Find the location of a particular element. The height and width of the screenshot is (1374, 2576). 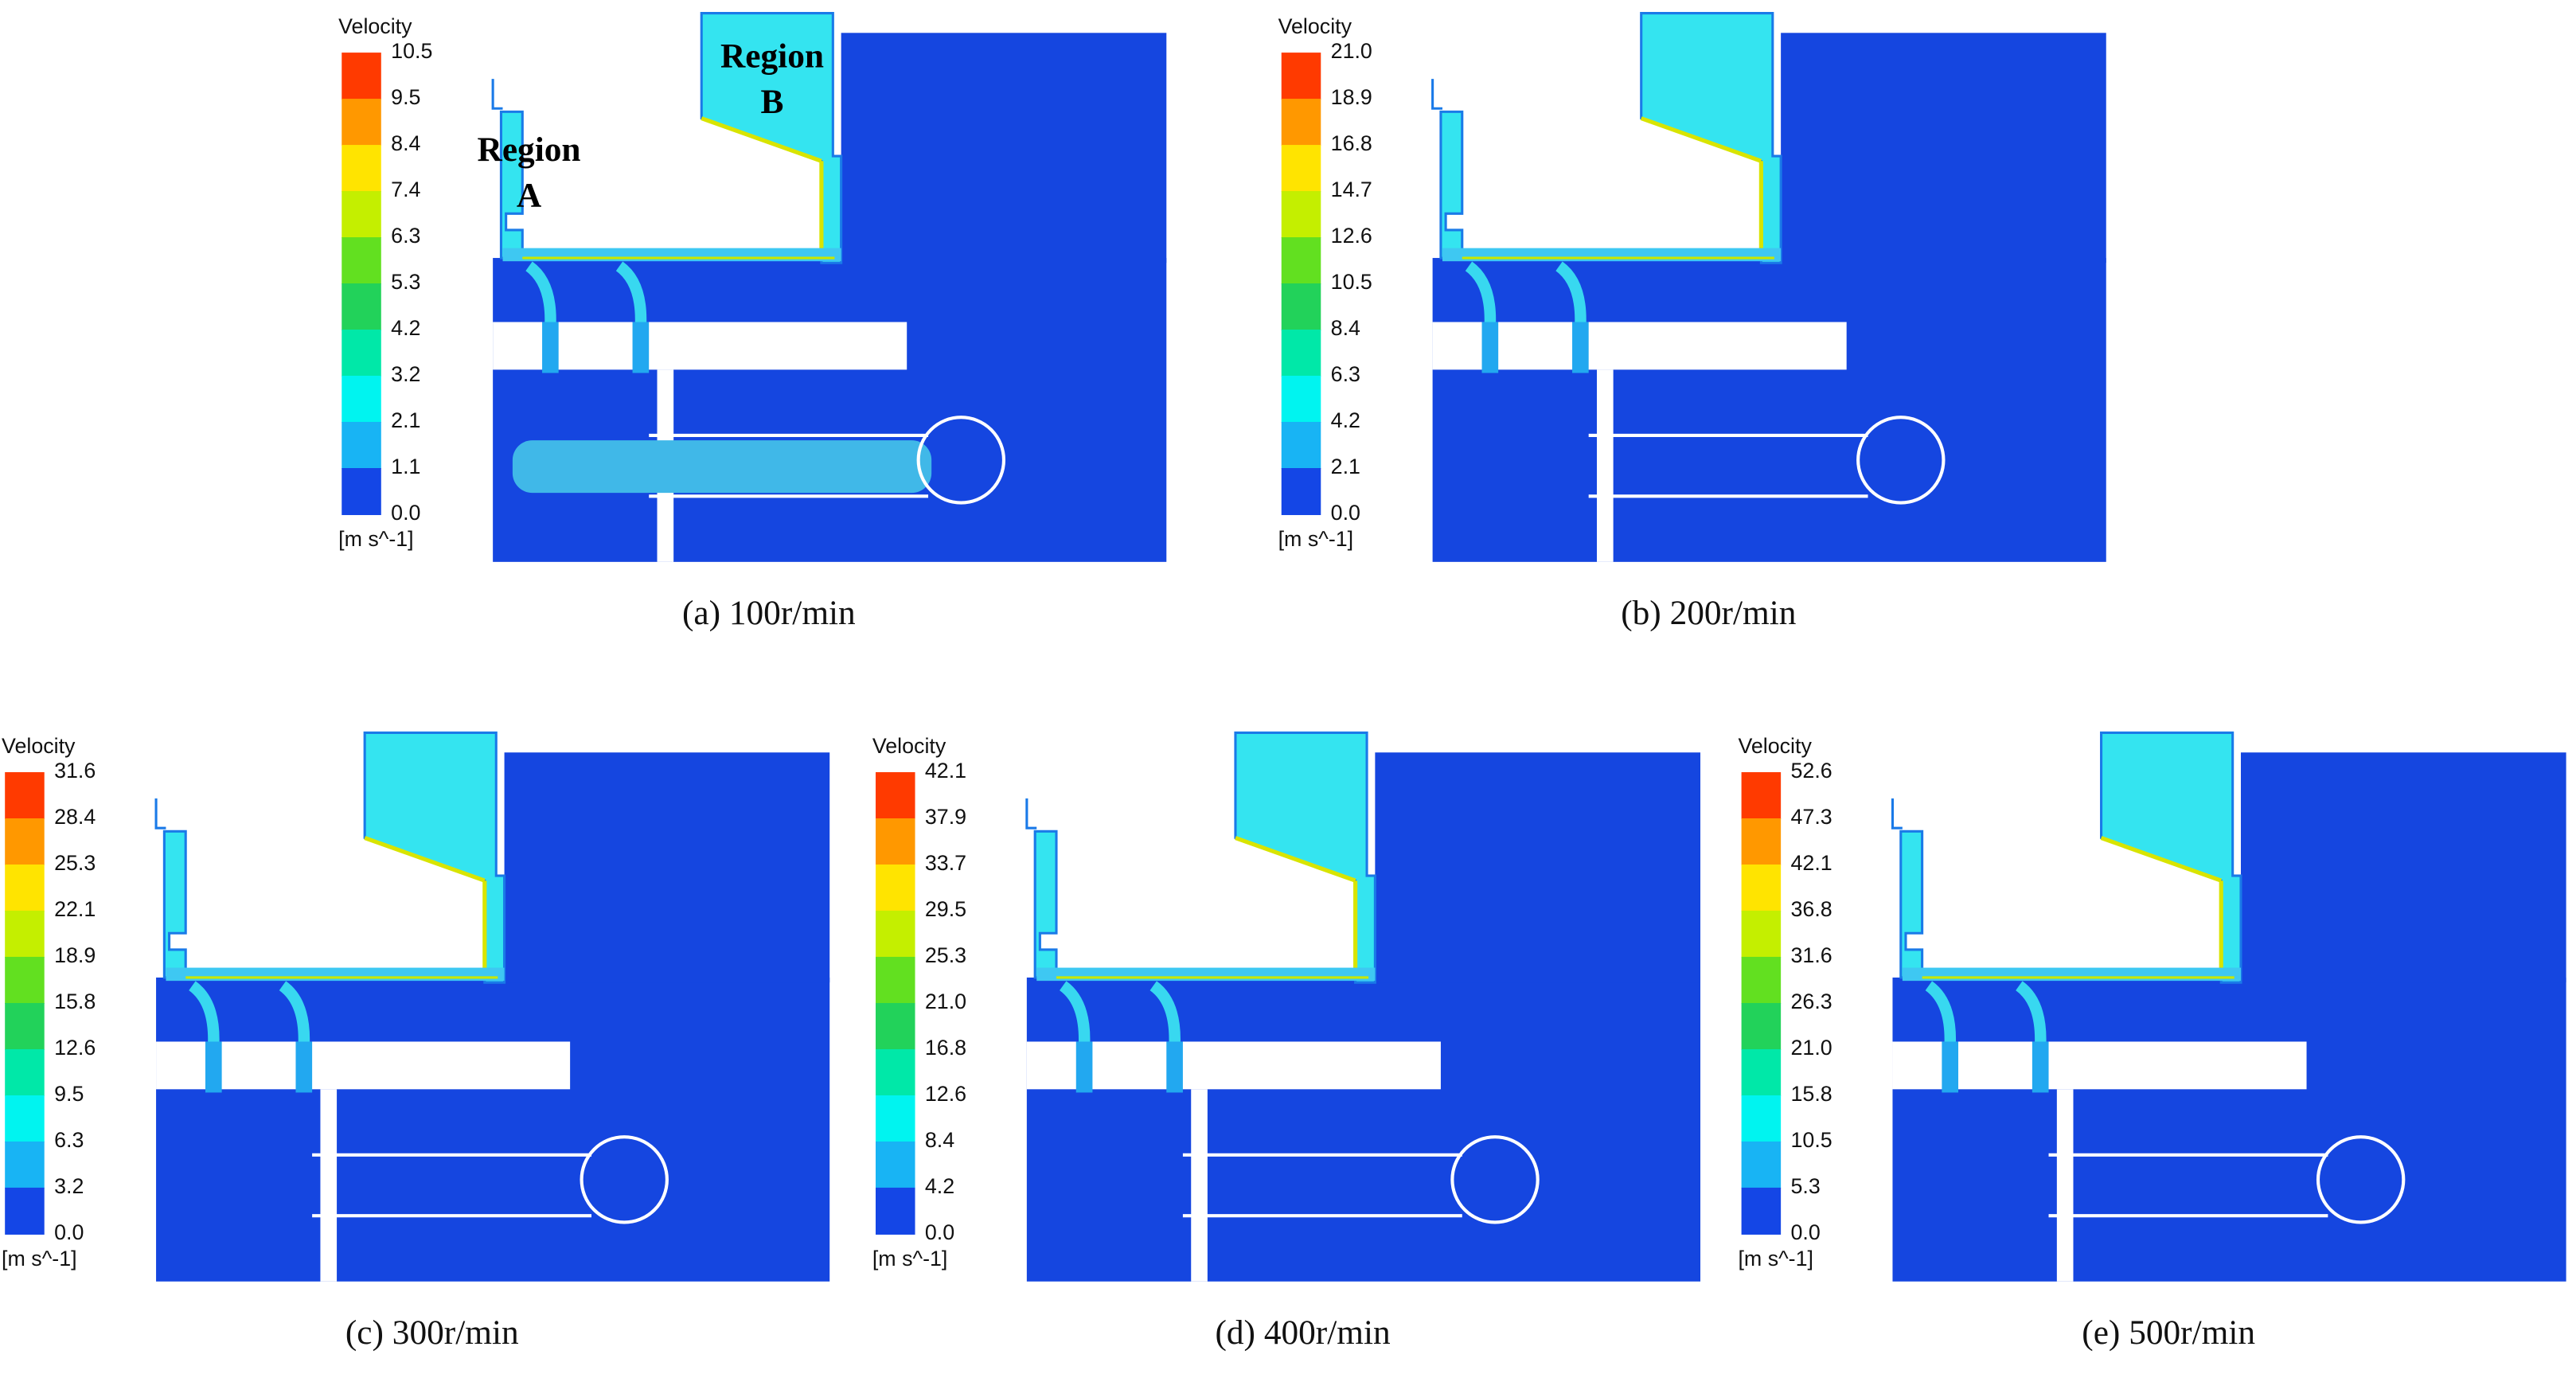

legend-tick-label: 29.5 is located at coordinates (945, 909).